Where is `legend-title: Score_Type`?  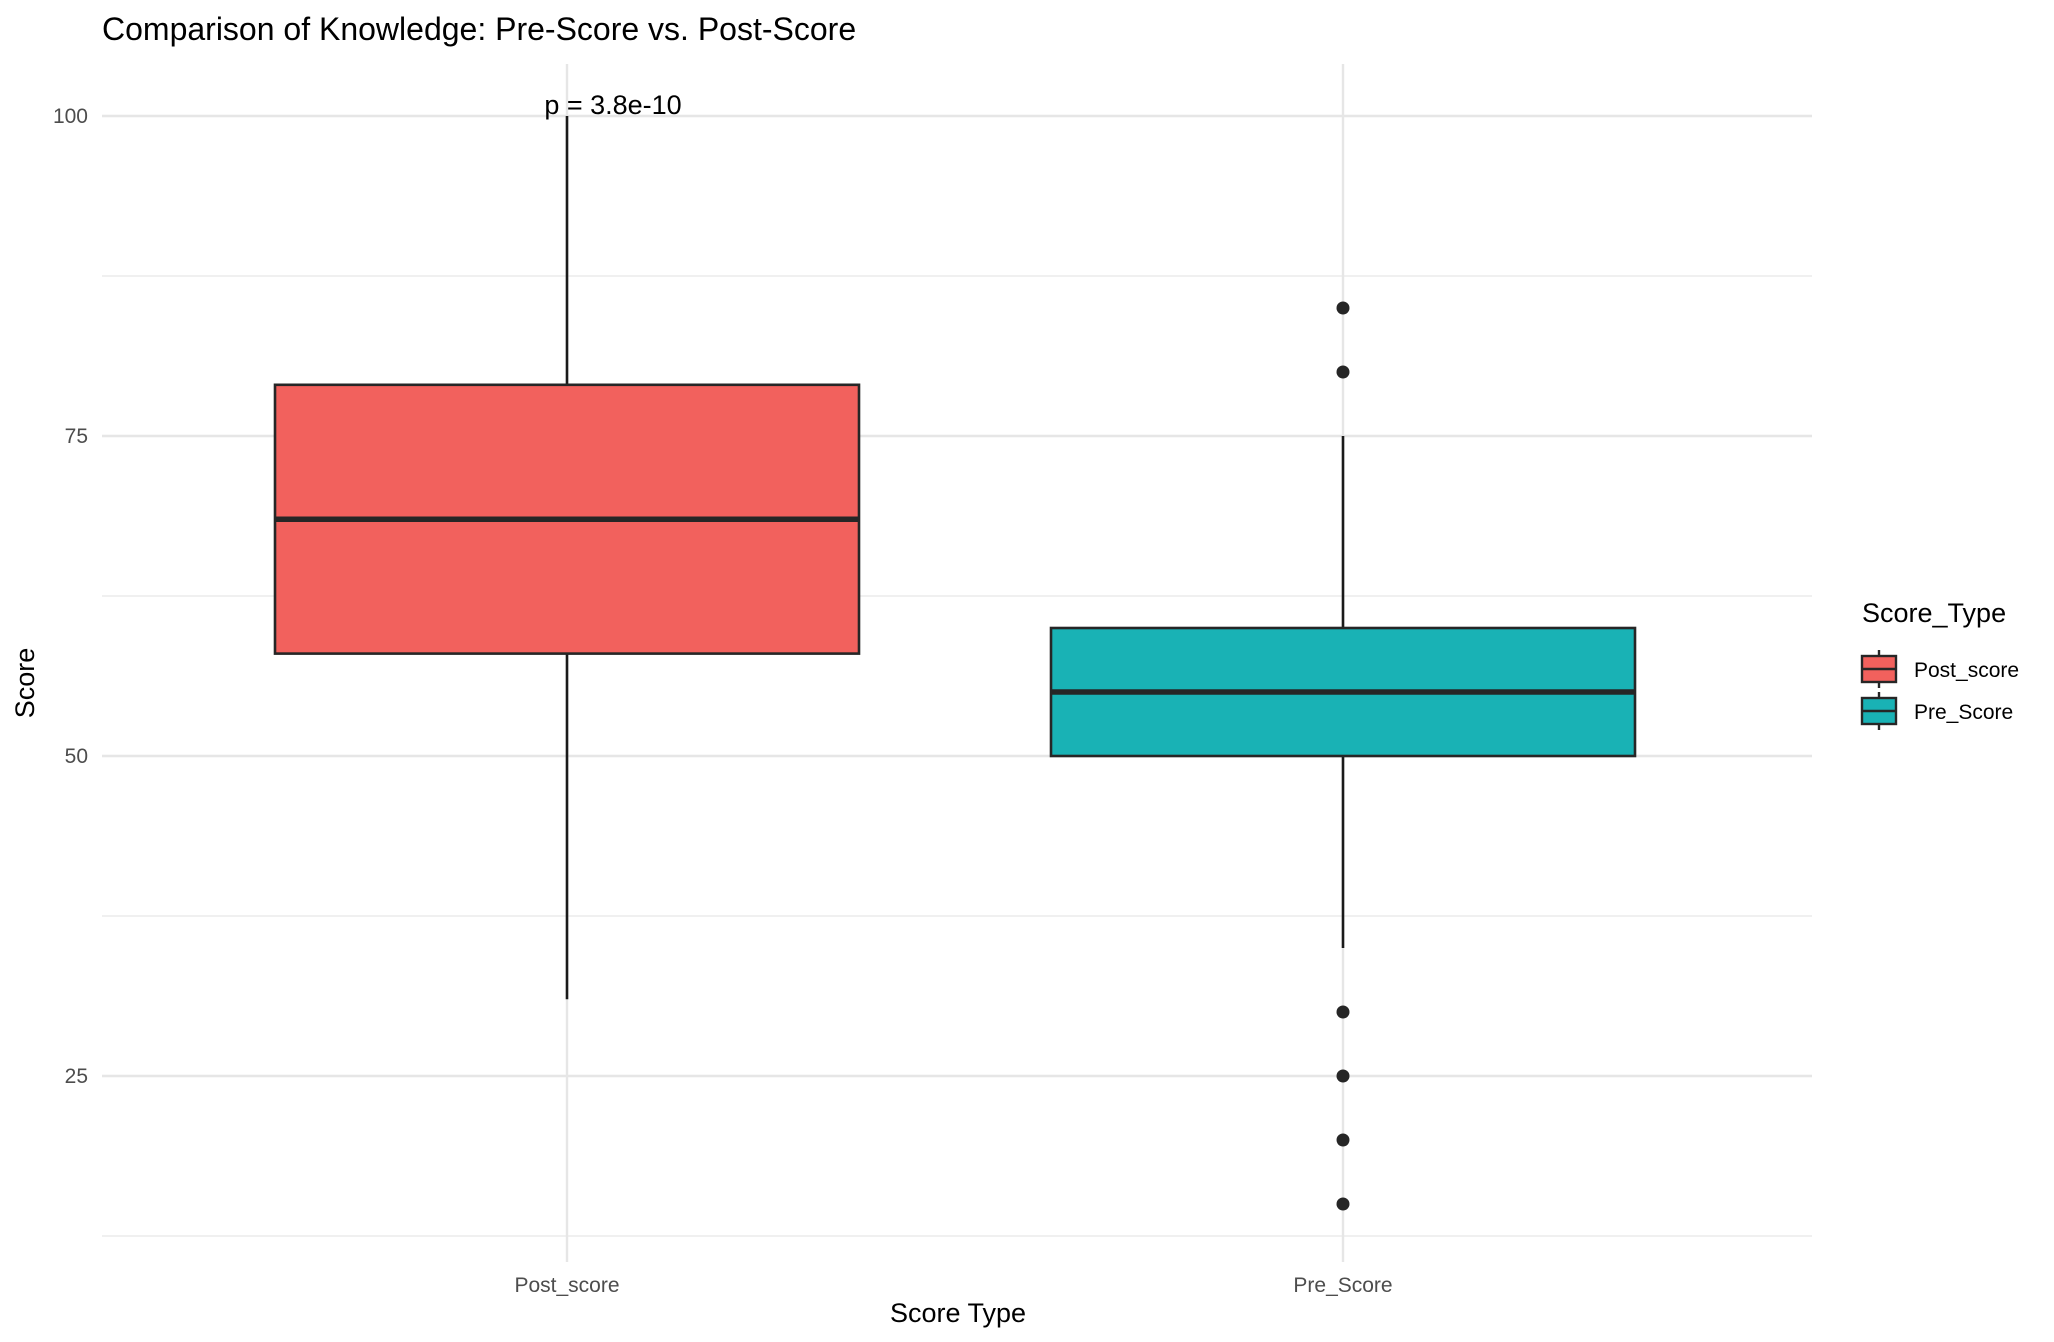
legend-title: Score_Type is located at coordinates (1934, 613).